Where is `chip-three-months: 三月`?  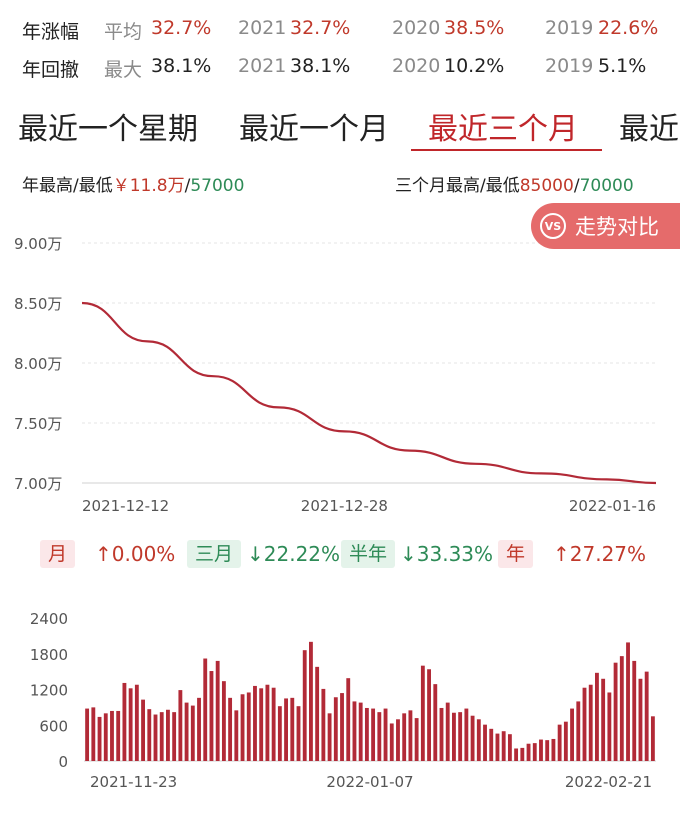
chip-three-months: 三月 is located at coordinates (214, 554).